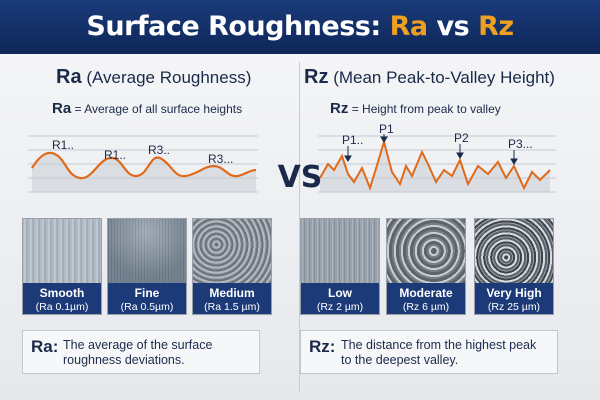 This screenshot has height=400, width=600. What do you see at coordinates (316, 77) in the screenshot?
I see `rz-heading-key: Rz` at bounding box center [316, 77].